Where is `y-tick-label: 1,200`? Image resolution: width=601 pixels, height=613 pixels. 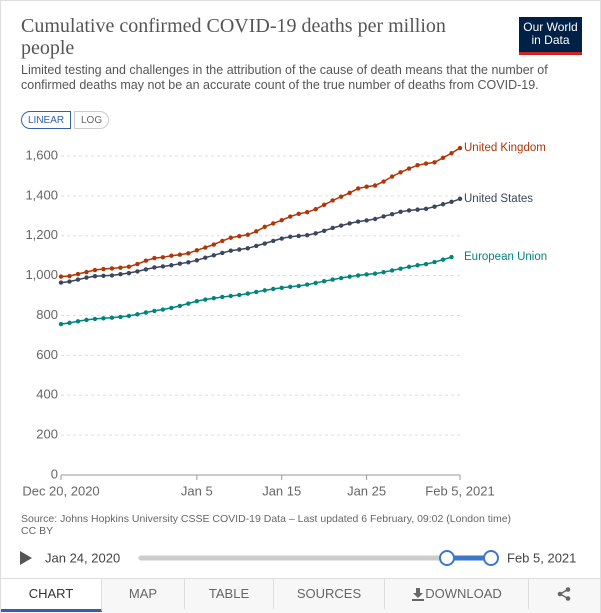 y-tick-label: 1,200 is located at coordinates (41, 234).